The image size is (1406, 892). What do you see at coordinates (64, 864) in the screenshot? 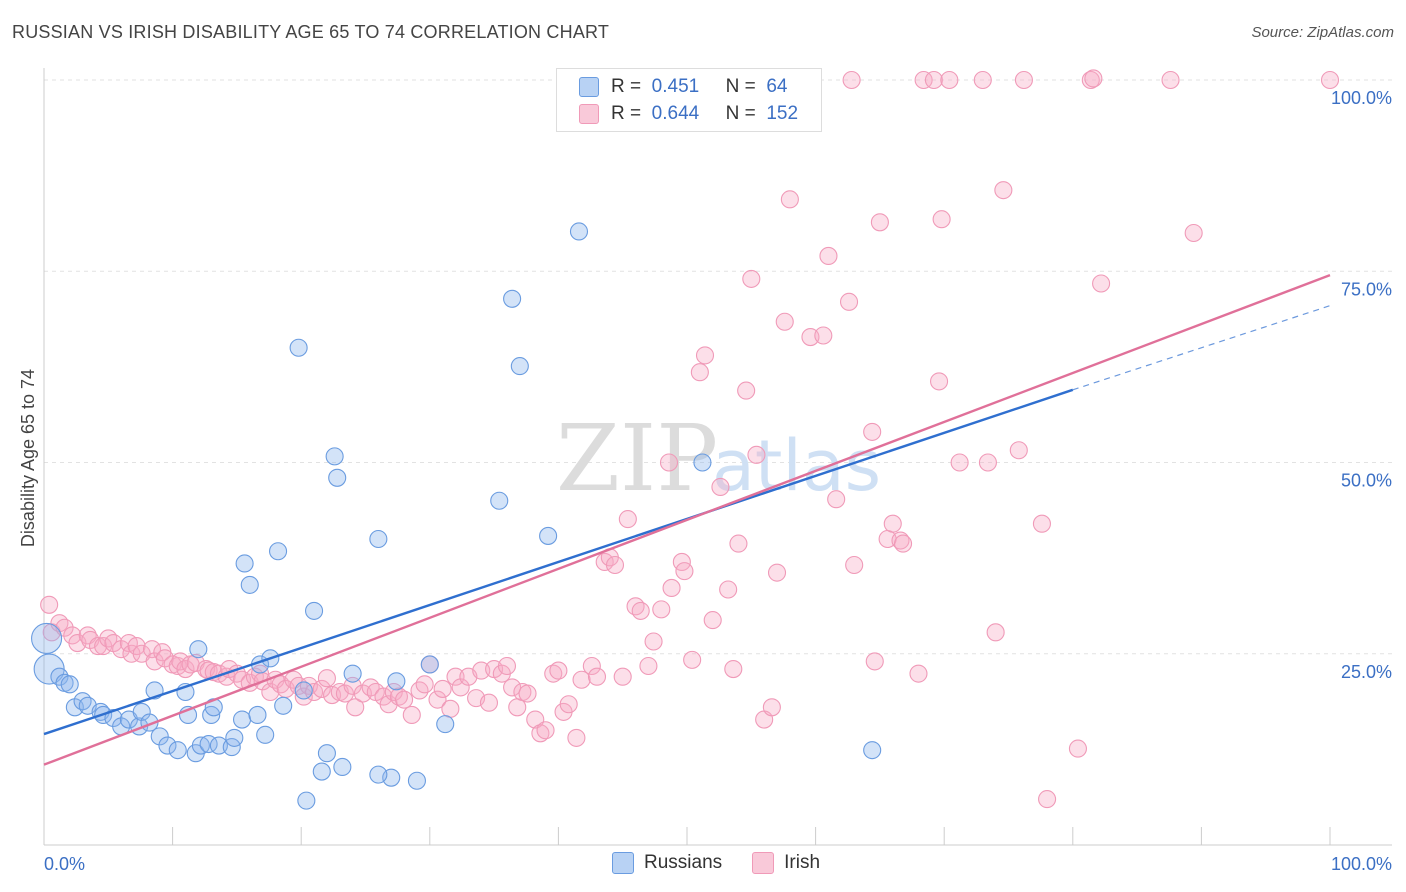
I see `x-tick-label-left: 0.0%` at bounding box center [64, 864].